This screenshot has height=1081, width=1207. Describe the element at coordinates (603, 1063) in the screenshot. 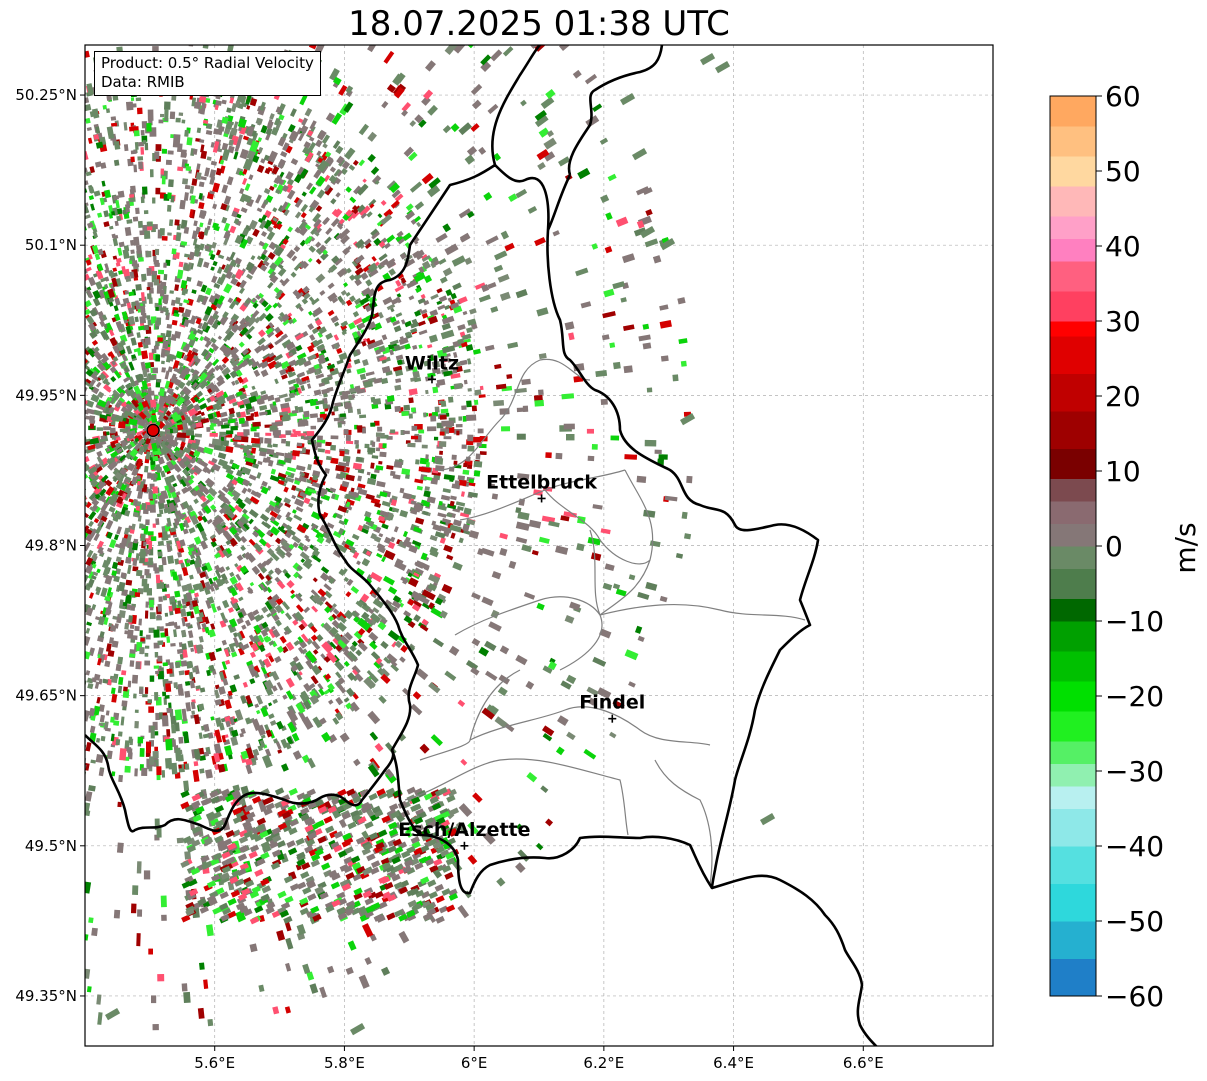

I see `lon-tick-label: 6.2°E` at that location.